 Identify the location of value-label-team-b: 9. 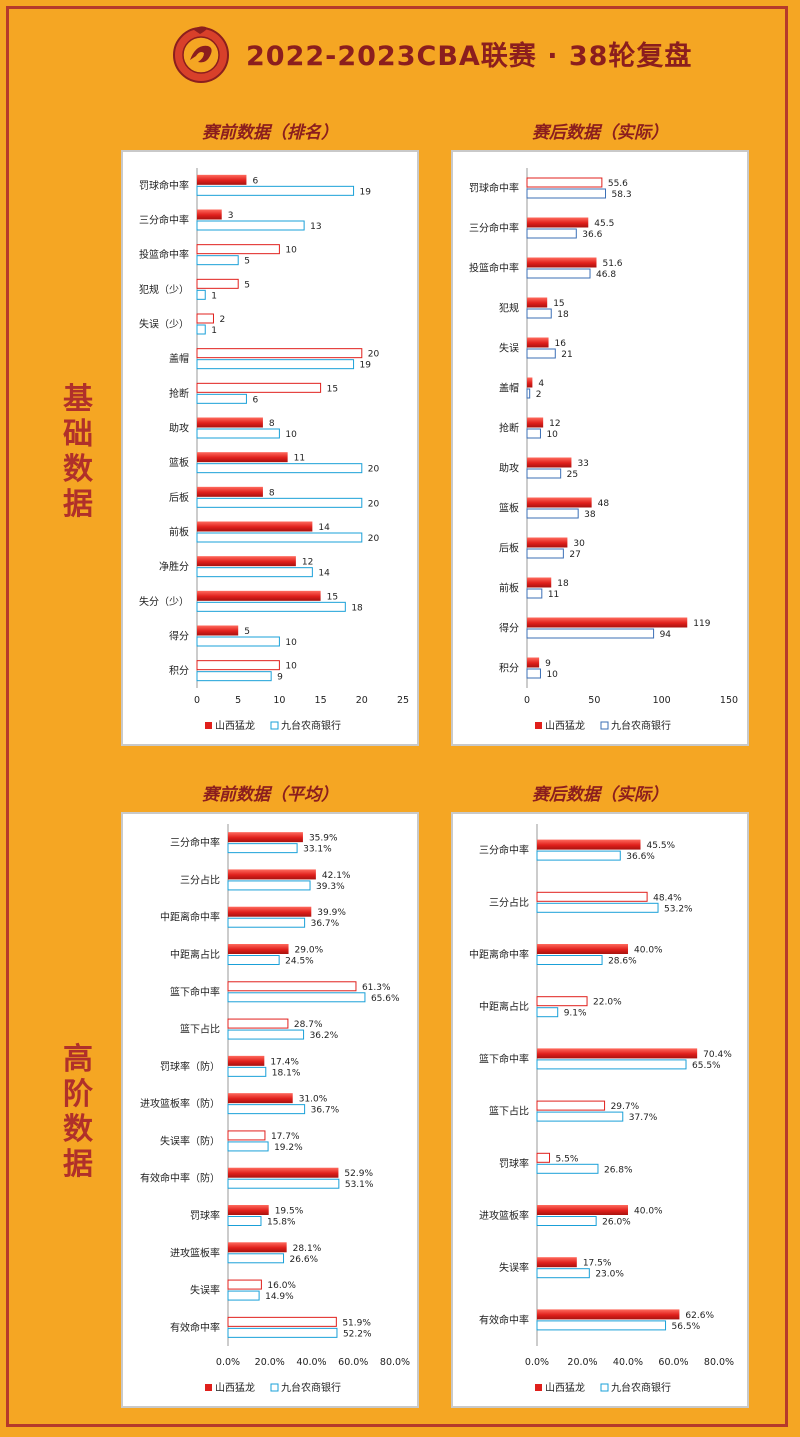
(280, 678).